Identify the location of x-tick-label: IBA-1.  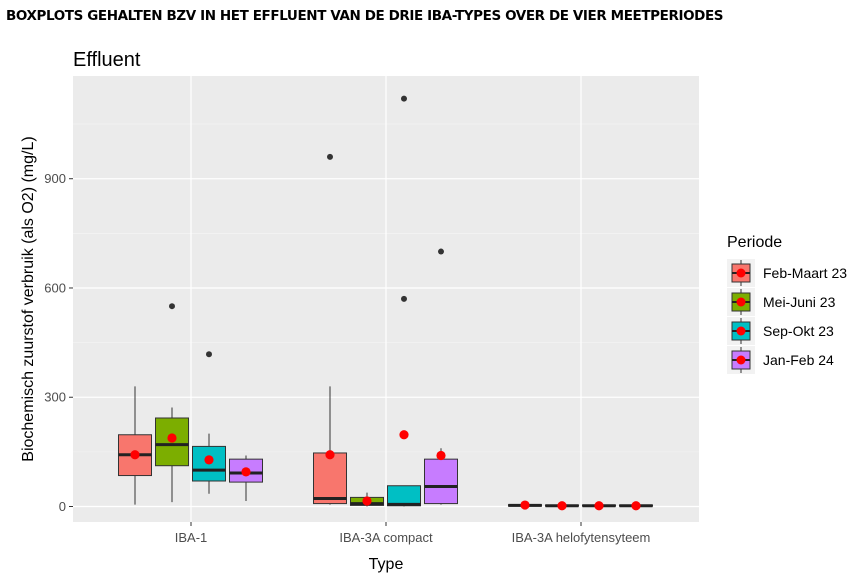
(191, 537).